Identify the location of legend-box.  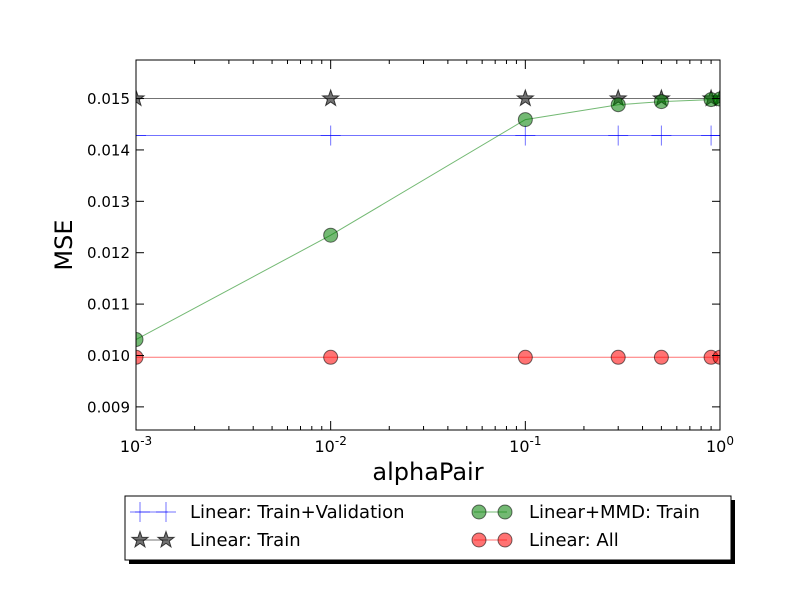
(428, 528).